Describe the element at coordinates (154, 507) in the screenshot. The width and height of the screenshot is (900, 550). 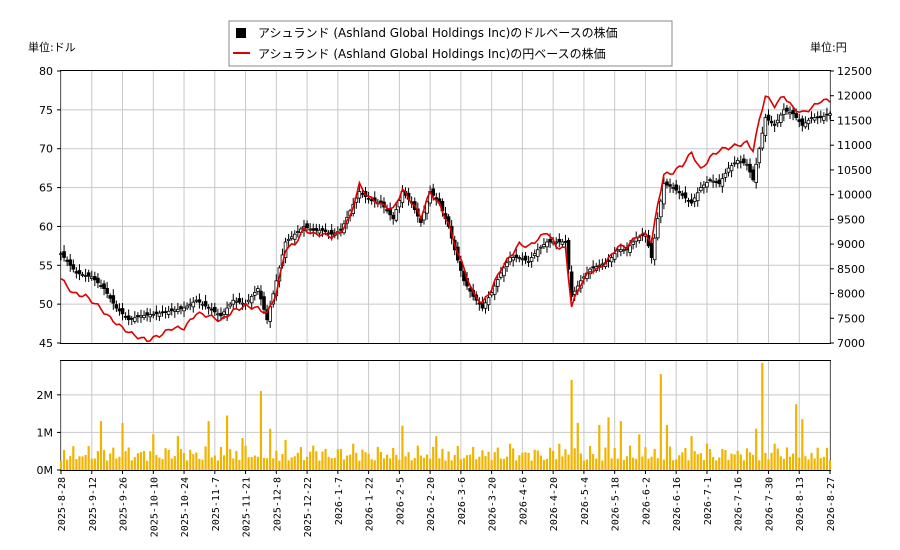
I see `date-tick-label: 2025-10-10` at that location.